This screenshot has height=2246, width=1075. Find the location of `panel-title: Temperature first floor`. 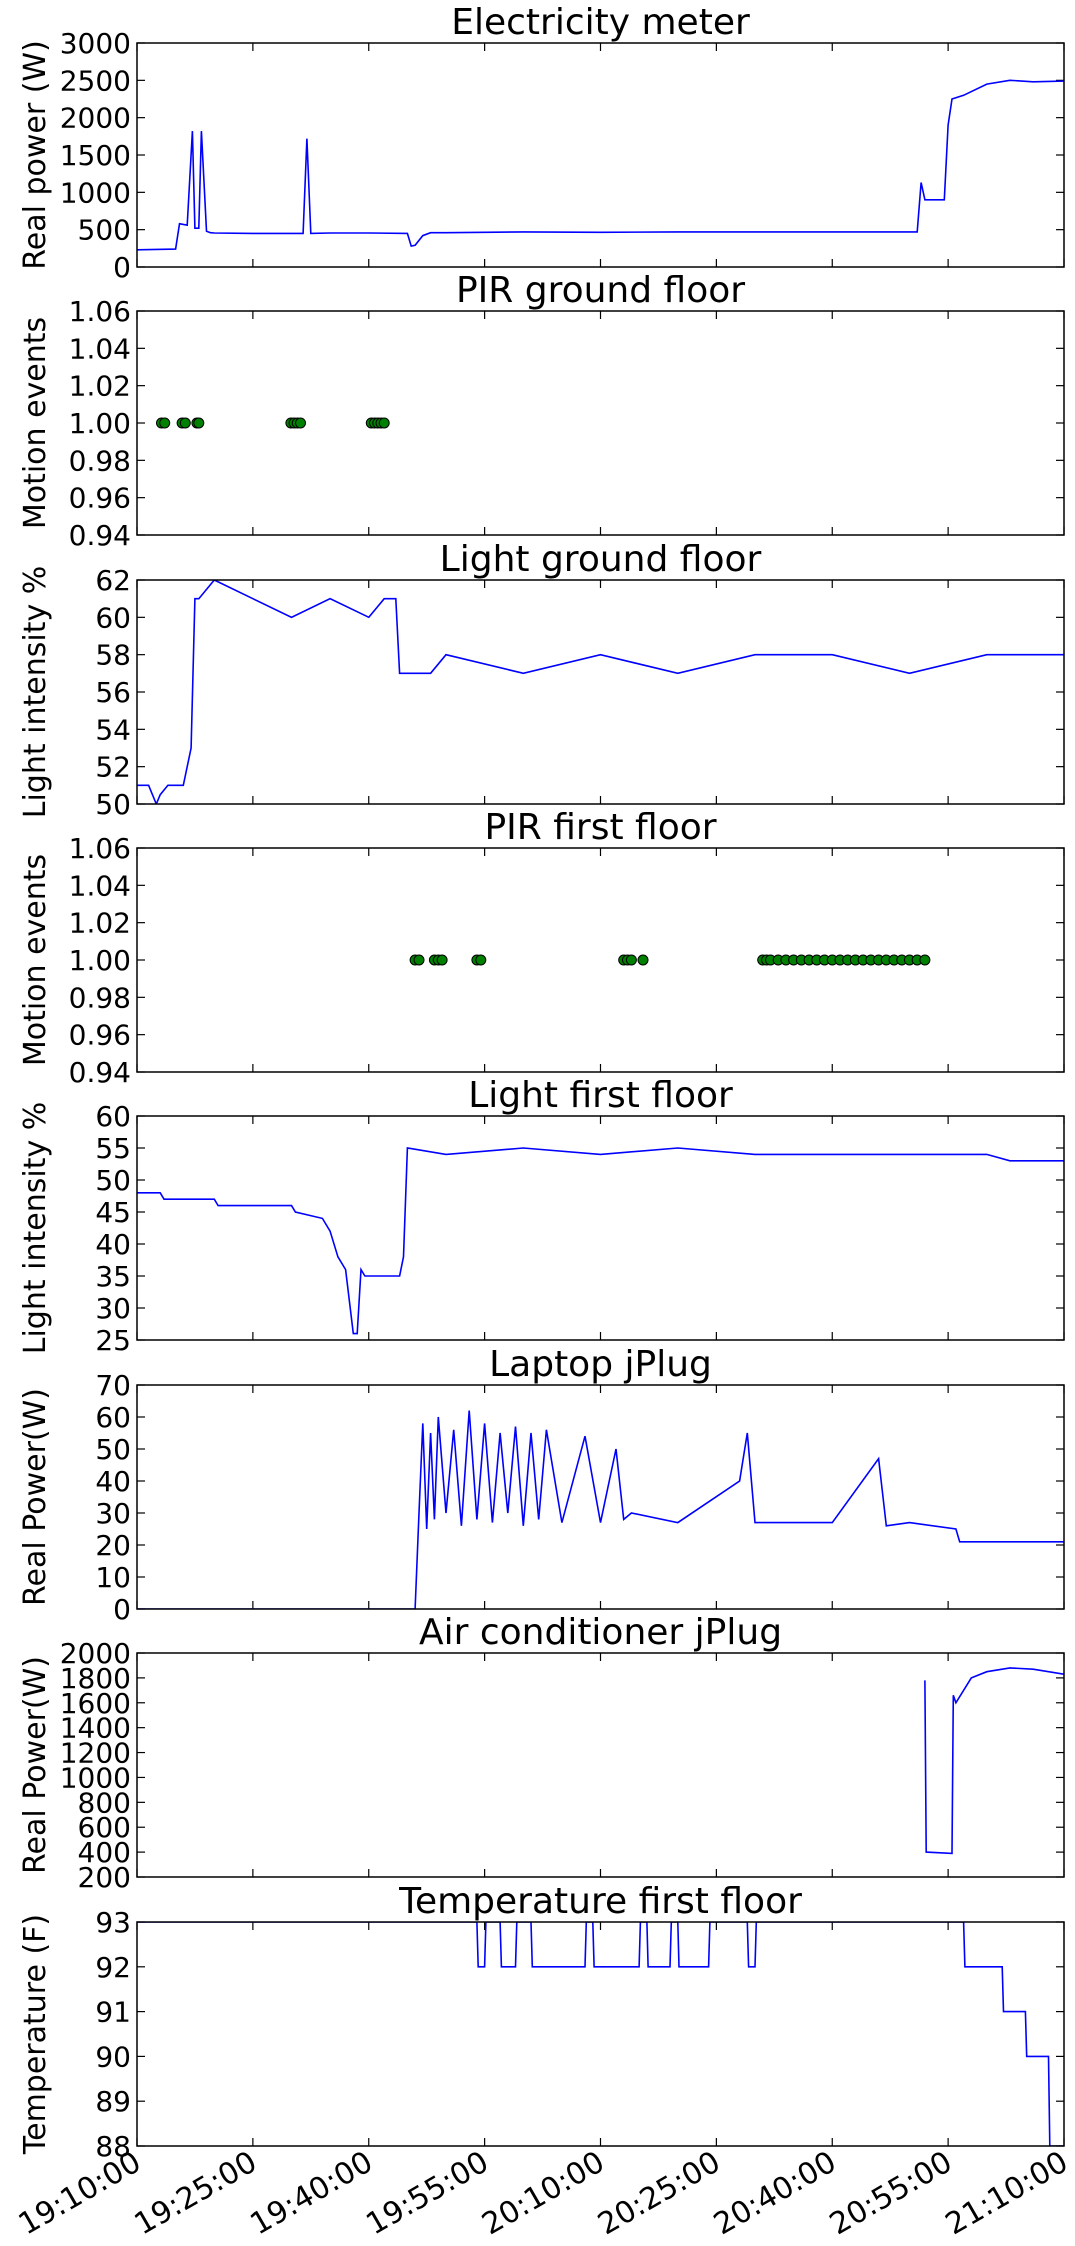

panel-title: Temperature first floor is located at coordinates (600, 1901).